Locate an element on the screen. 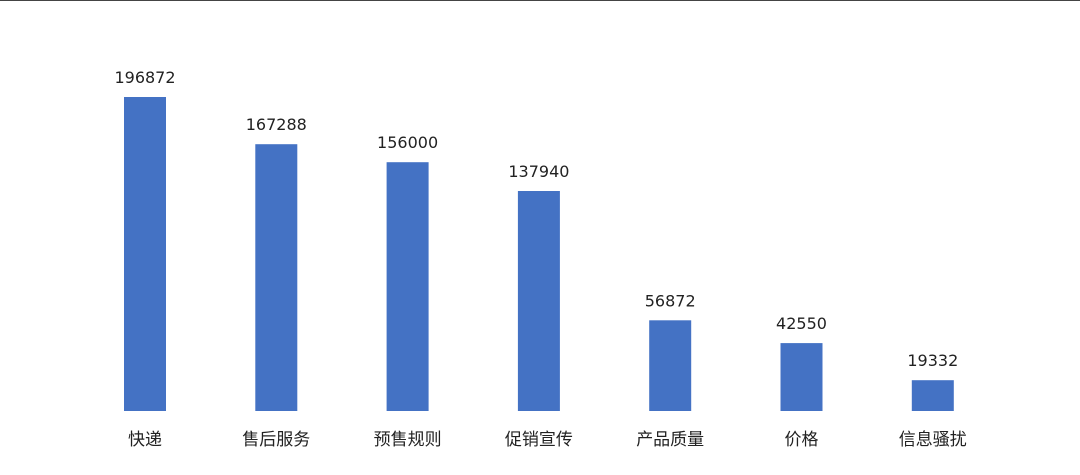 This screenshot has width=1080, height=475. value-label-5: 42550 is located at coordinates (801, 323).